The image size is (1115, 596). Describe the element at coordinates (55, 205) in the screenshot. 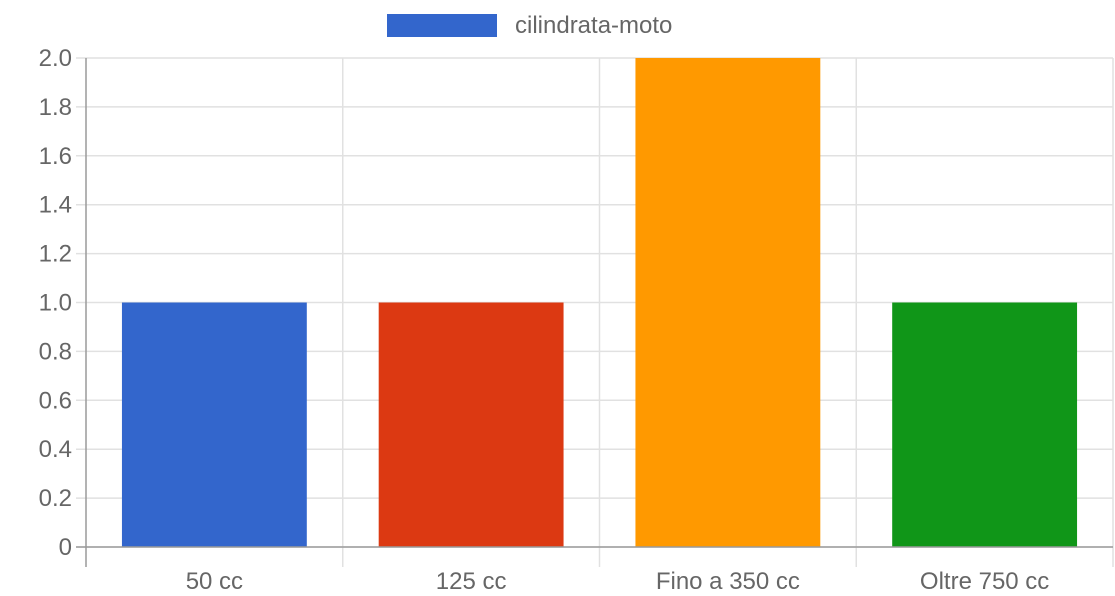

I see `y-tick-label: 1.4` at that location.